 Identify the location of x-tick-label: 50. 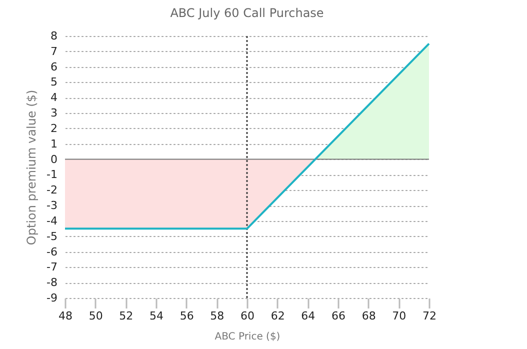
(95, 316).